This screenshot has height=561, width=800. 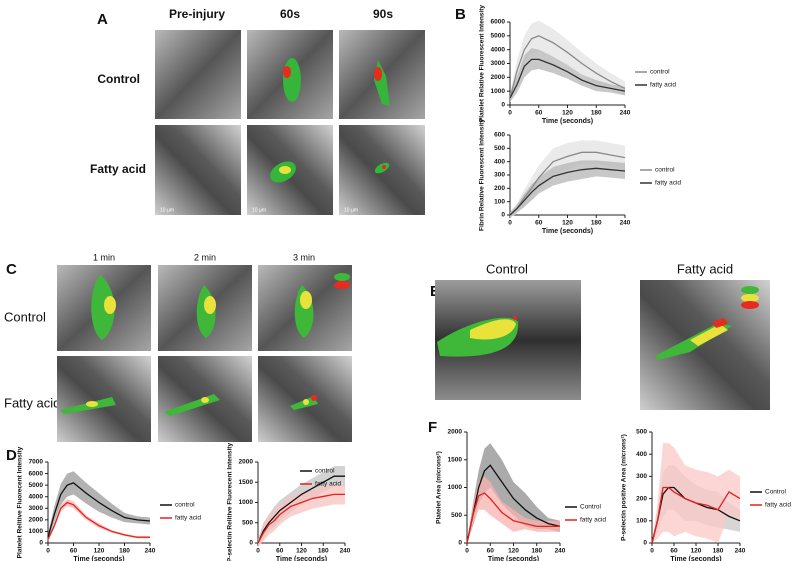 What do you see at coordinates (118, 169) in the screenshot?
I see `row-label: Fatty acid` at bounding box center [118, 169].